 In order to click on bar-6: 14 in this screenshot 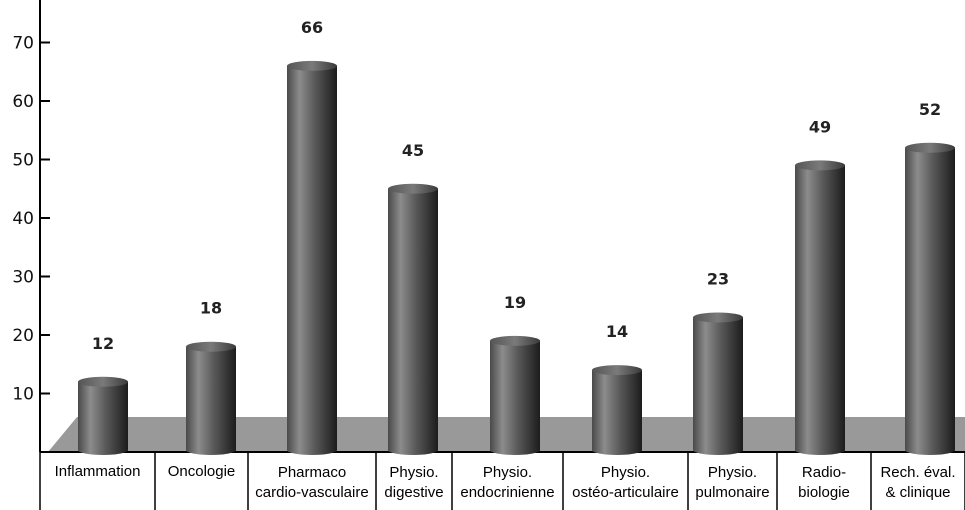, I will do `click(617, 388)`.